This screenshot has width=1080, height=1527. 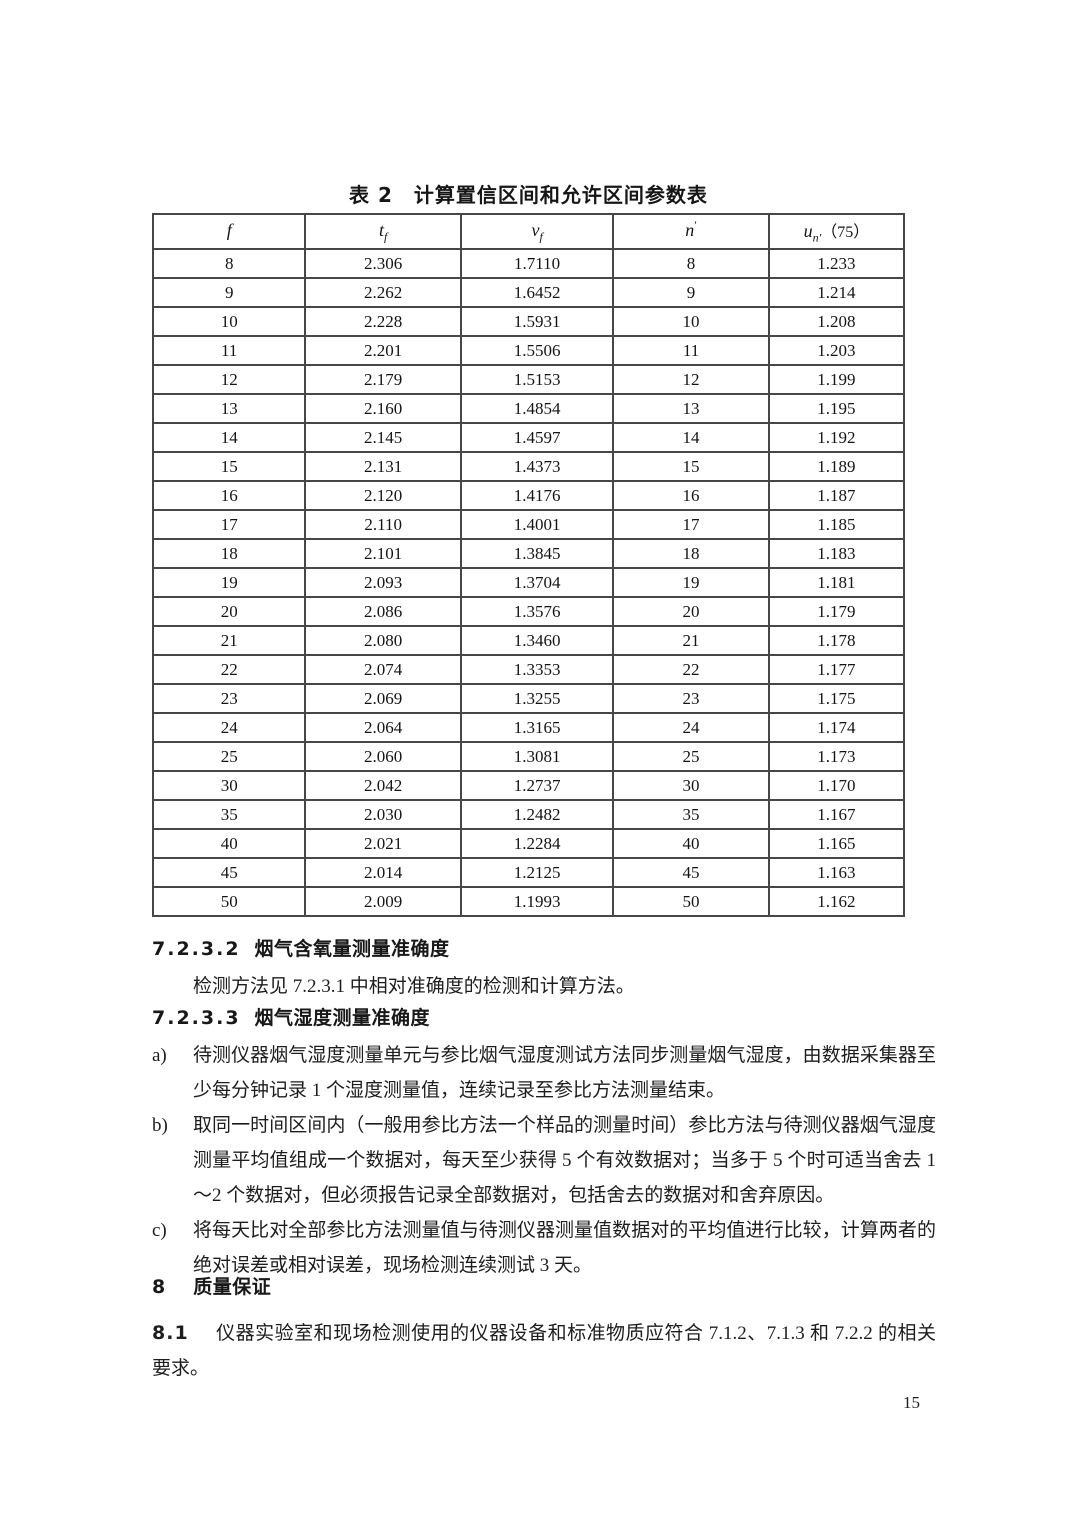 I want to click on table-row: 30 2.042 1.2737 30 1.170, so click(x=528, y=785).